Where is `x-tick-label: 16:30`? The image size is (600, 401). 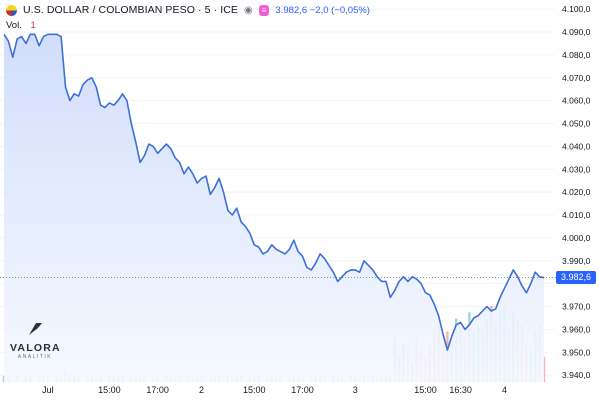 x-tick-label: 16:30 is located at coordinates (460, 390).